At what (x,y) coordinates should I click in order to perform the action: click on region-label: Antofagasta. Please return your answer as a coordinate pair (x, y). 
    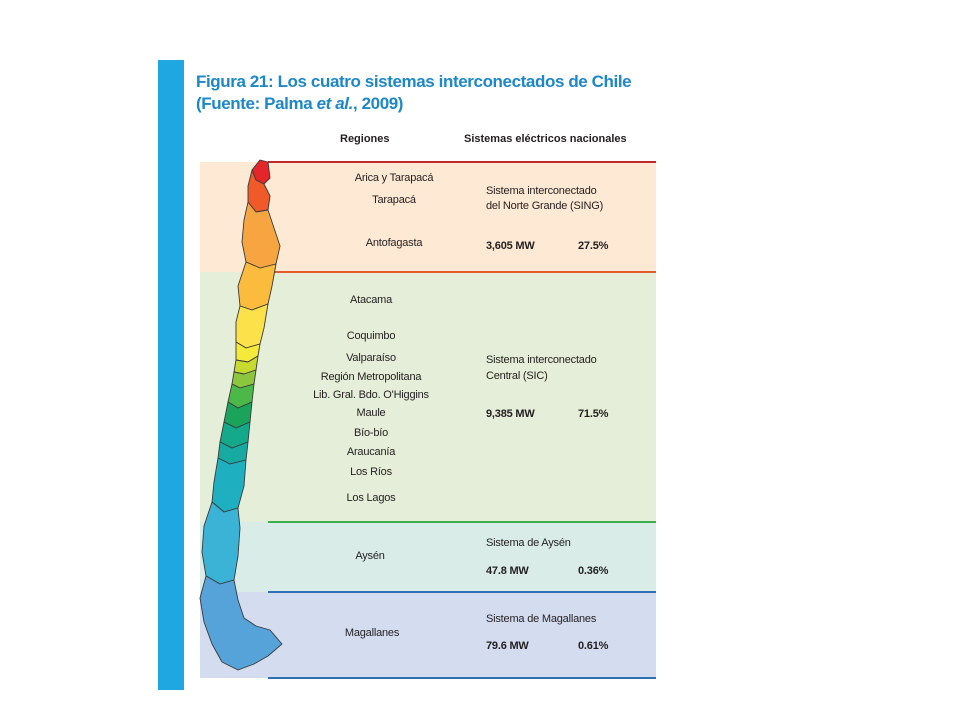
    Looking at the image, I should click on (394, 243).